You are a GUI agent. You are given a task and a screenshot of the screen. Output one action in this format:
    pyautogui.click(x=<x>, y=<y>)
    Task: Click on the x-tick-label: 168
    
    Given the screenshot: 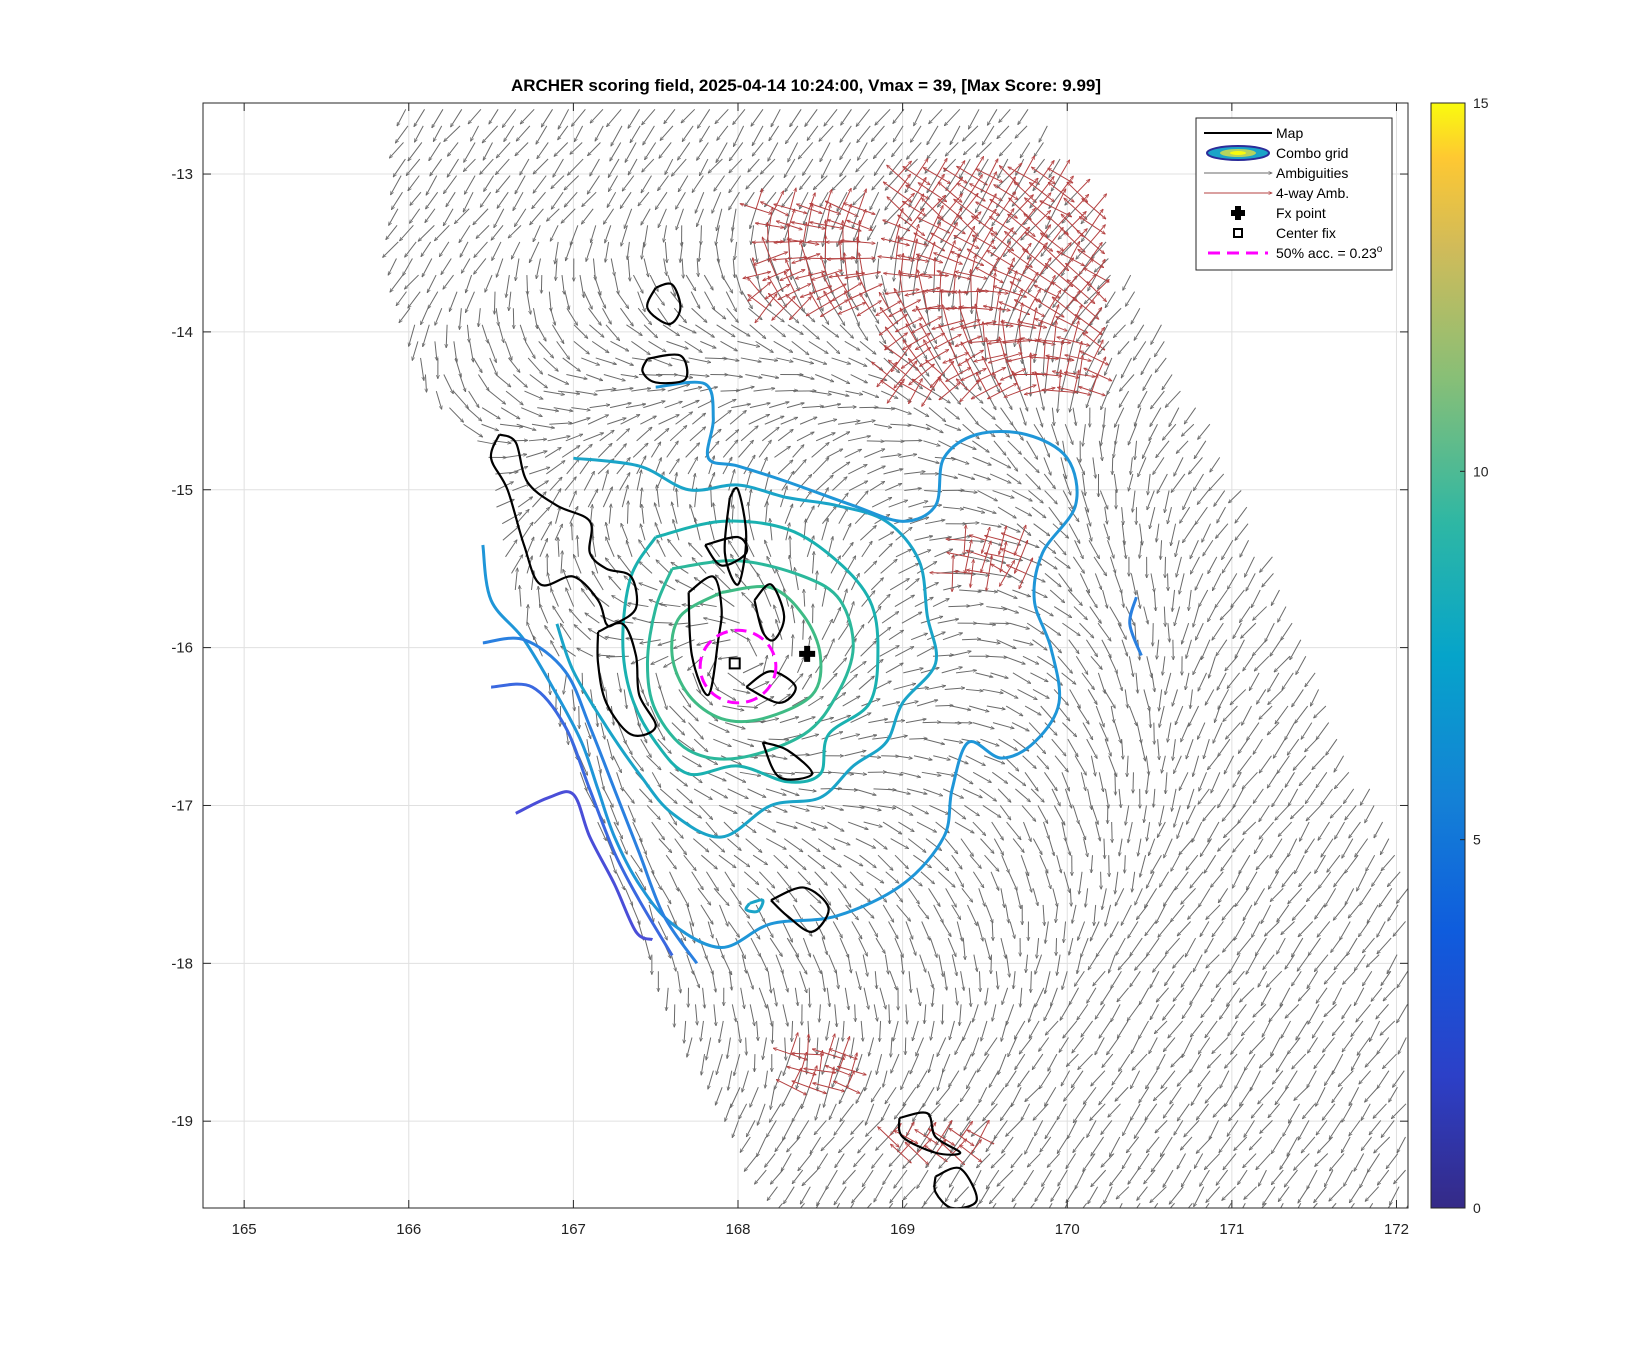 What is the action you would take?
    pyautogui.click(x=737, y=1229)
    